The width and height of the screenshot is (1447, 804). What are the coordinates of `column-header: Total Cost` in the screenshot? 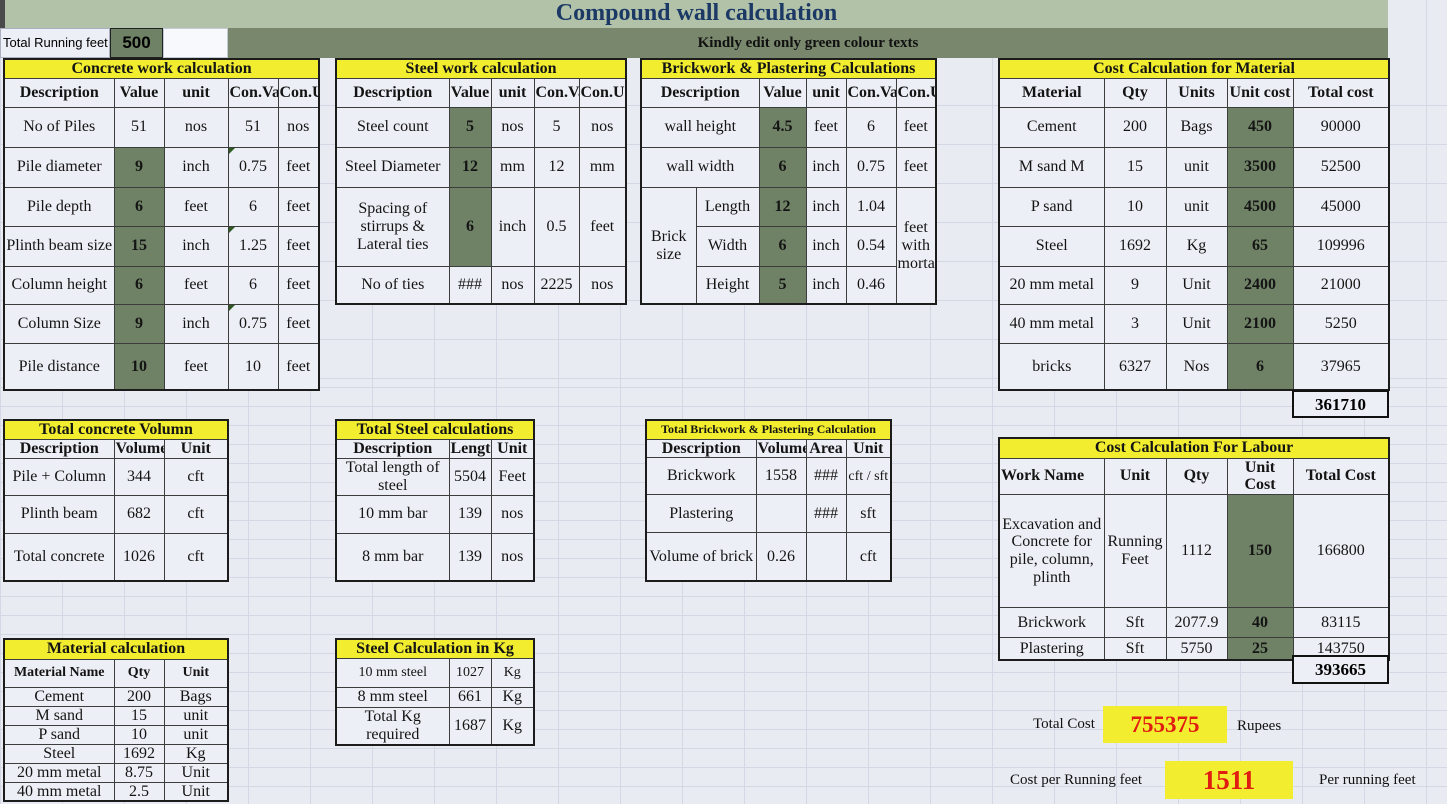 It's located at (1341, 476).